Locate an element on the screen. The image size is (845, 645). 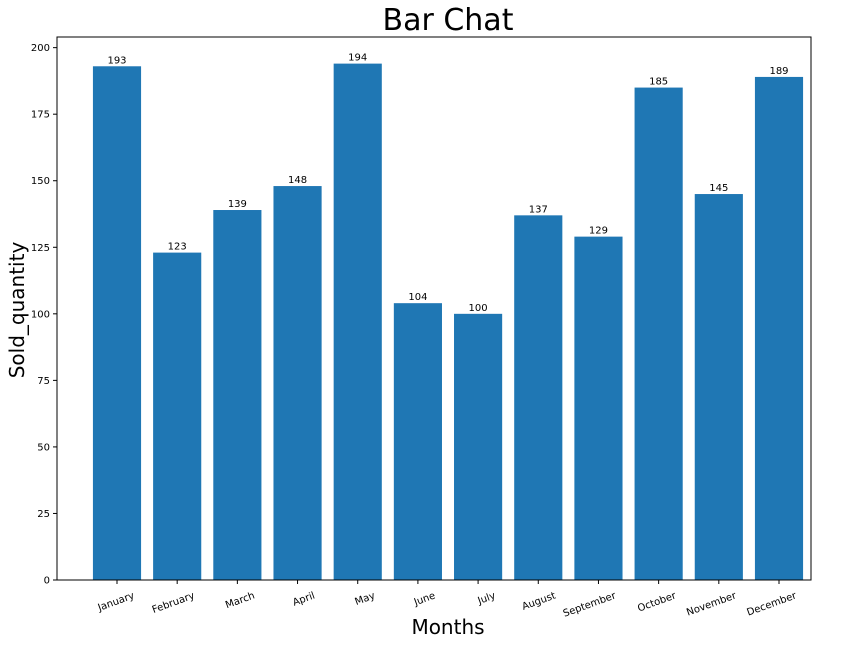
y-axis-ticks: 0 25 50 75 100 125 150 175 200 is located at coordinates (44, 315).